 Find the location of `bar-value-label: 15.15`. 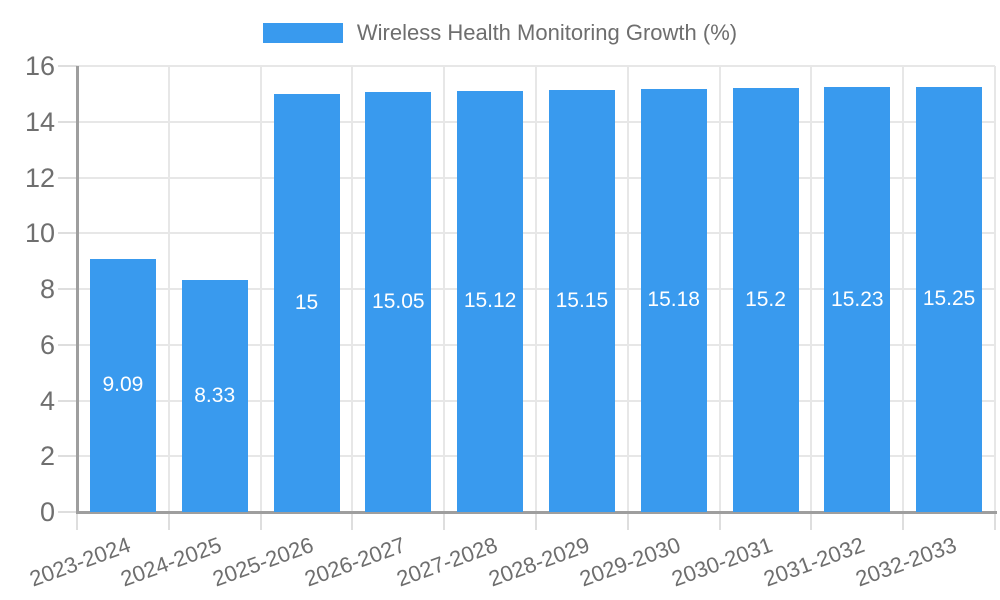

bar-value-label: 15.15 is located at coordinates (582, 300).